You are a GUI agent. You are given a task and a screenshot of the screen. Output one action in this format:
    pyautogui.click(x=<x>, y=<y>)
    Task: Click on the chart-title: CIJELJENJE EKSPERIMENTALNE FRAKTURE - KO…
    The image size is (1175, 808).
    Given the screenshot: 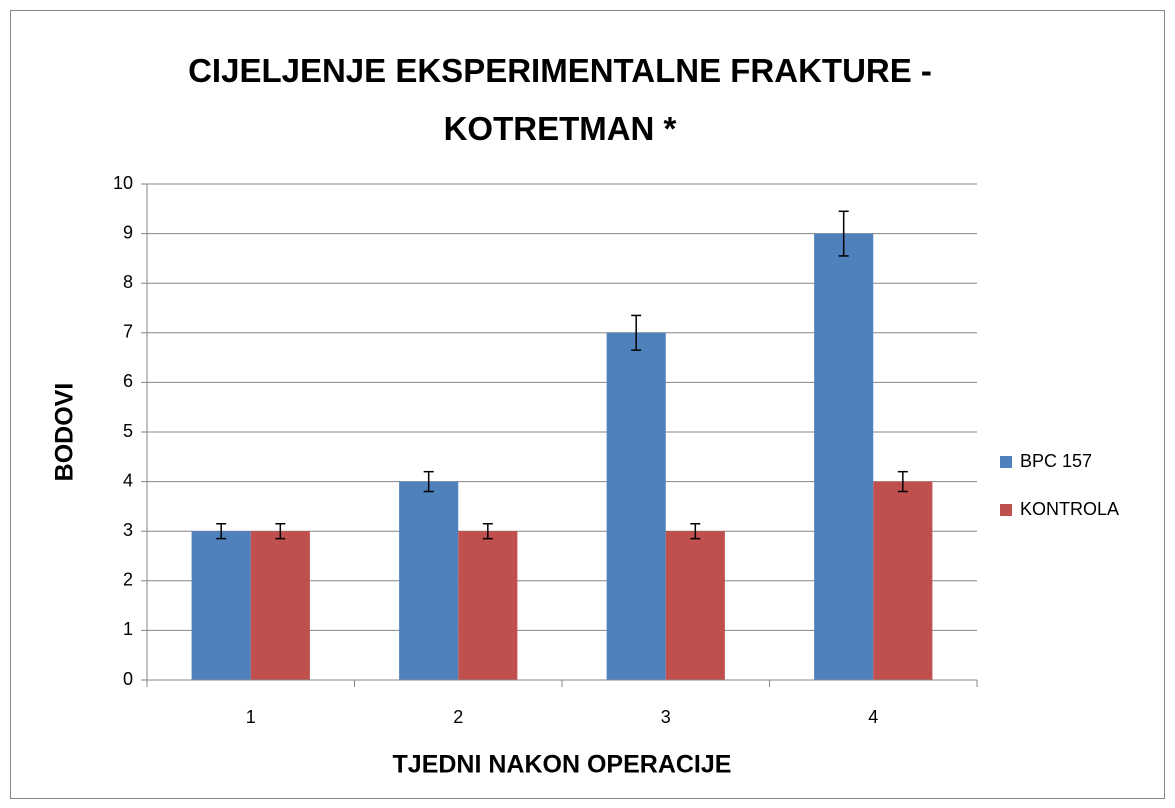 What is the action you would take?
    pyautogui.click(x=560, y=99)
    